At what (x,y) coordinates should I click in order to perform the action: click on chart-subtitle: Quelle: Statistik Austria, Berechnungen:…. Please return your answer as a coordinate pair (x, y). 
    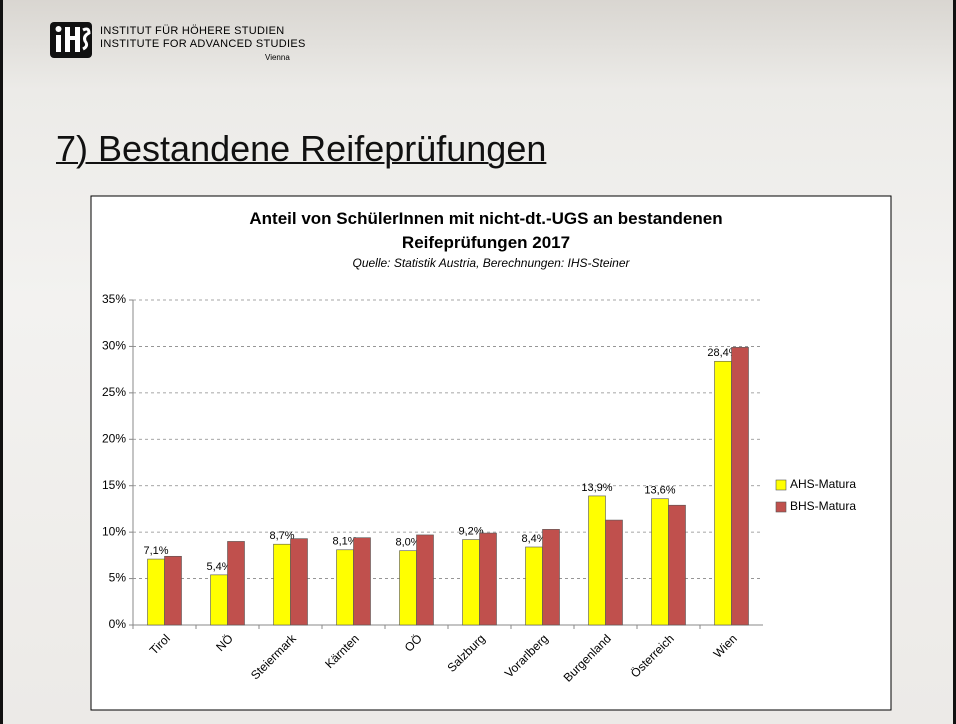
    Looking at the image, I should click on (491, 263).